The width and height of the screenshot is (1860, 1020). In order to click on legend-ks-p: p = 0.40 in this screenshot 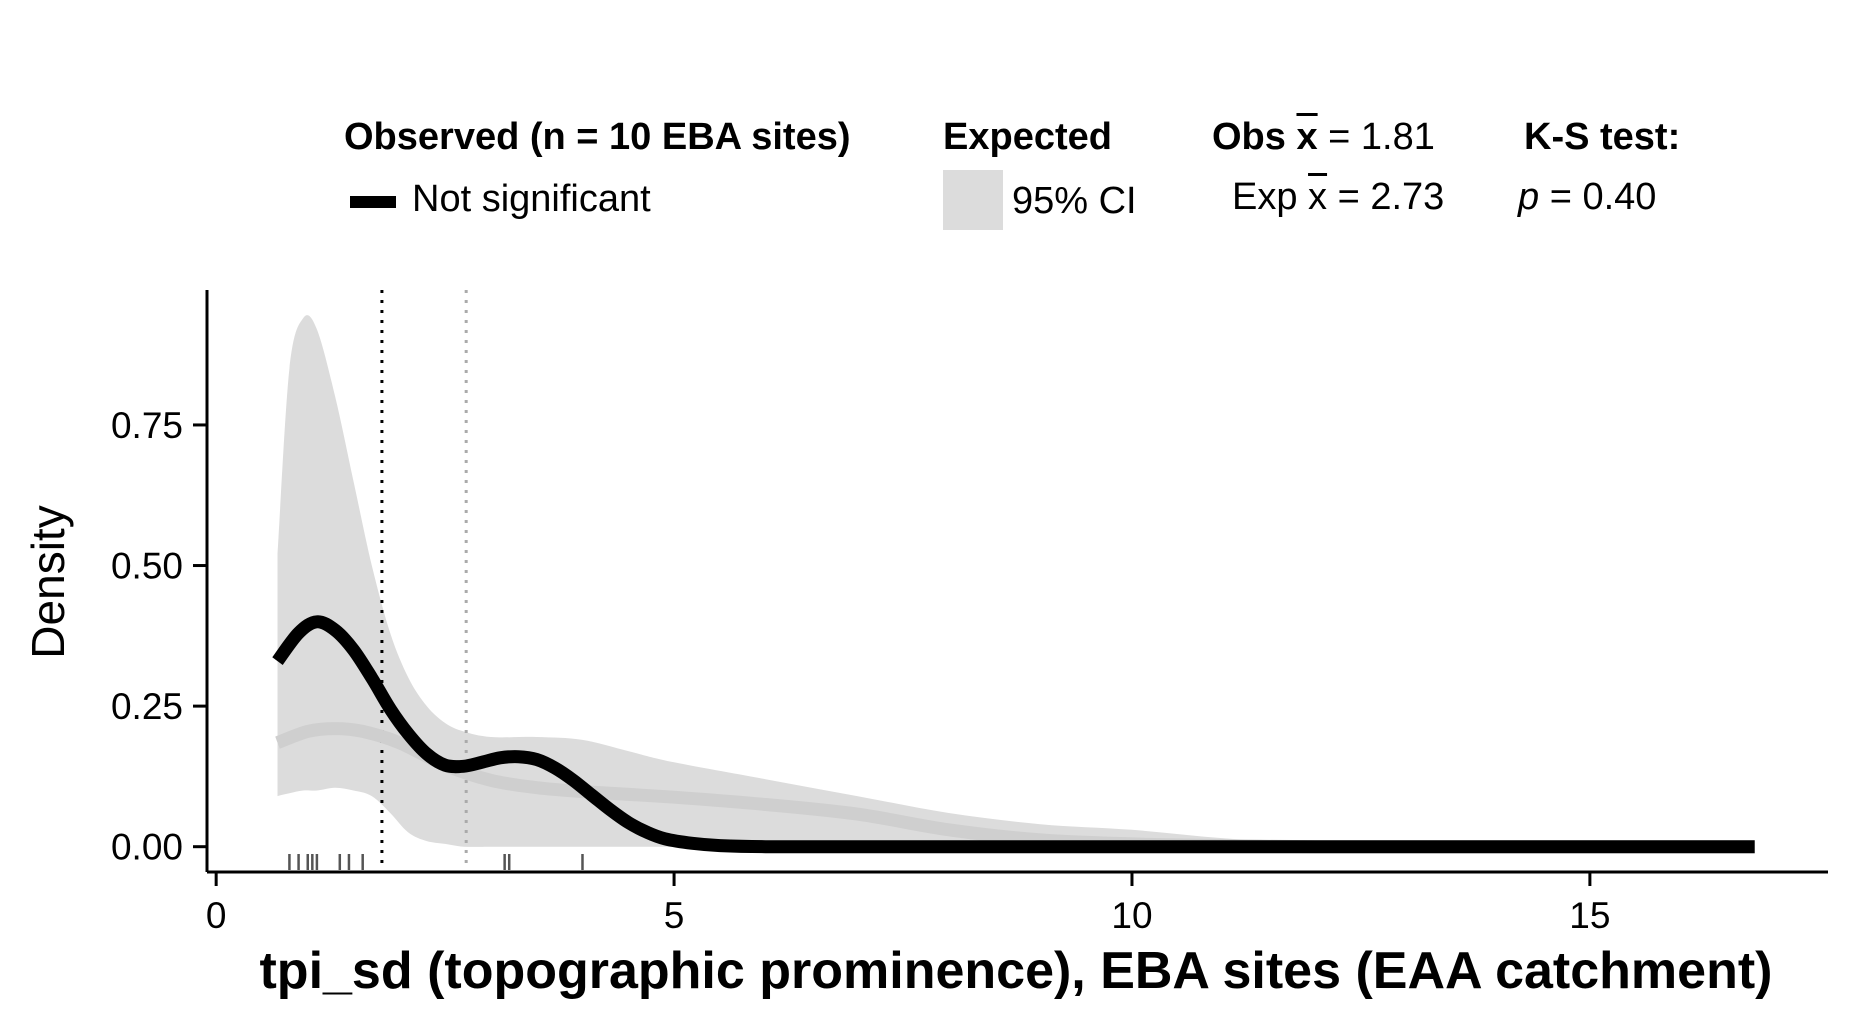, I will do `click(1587, 197)`.